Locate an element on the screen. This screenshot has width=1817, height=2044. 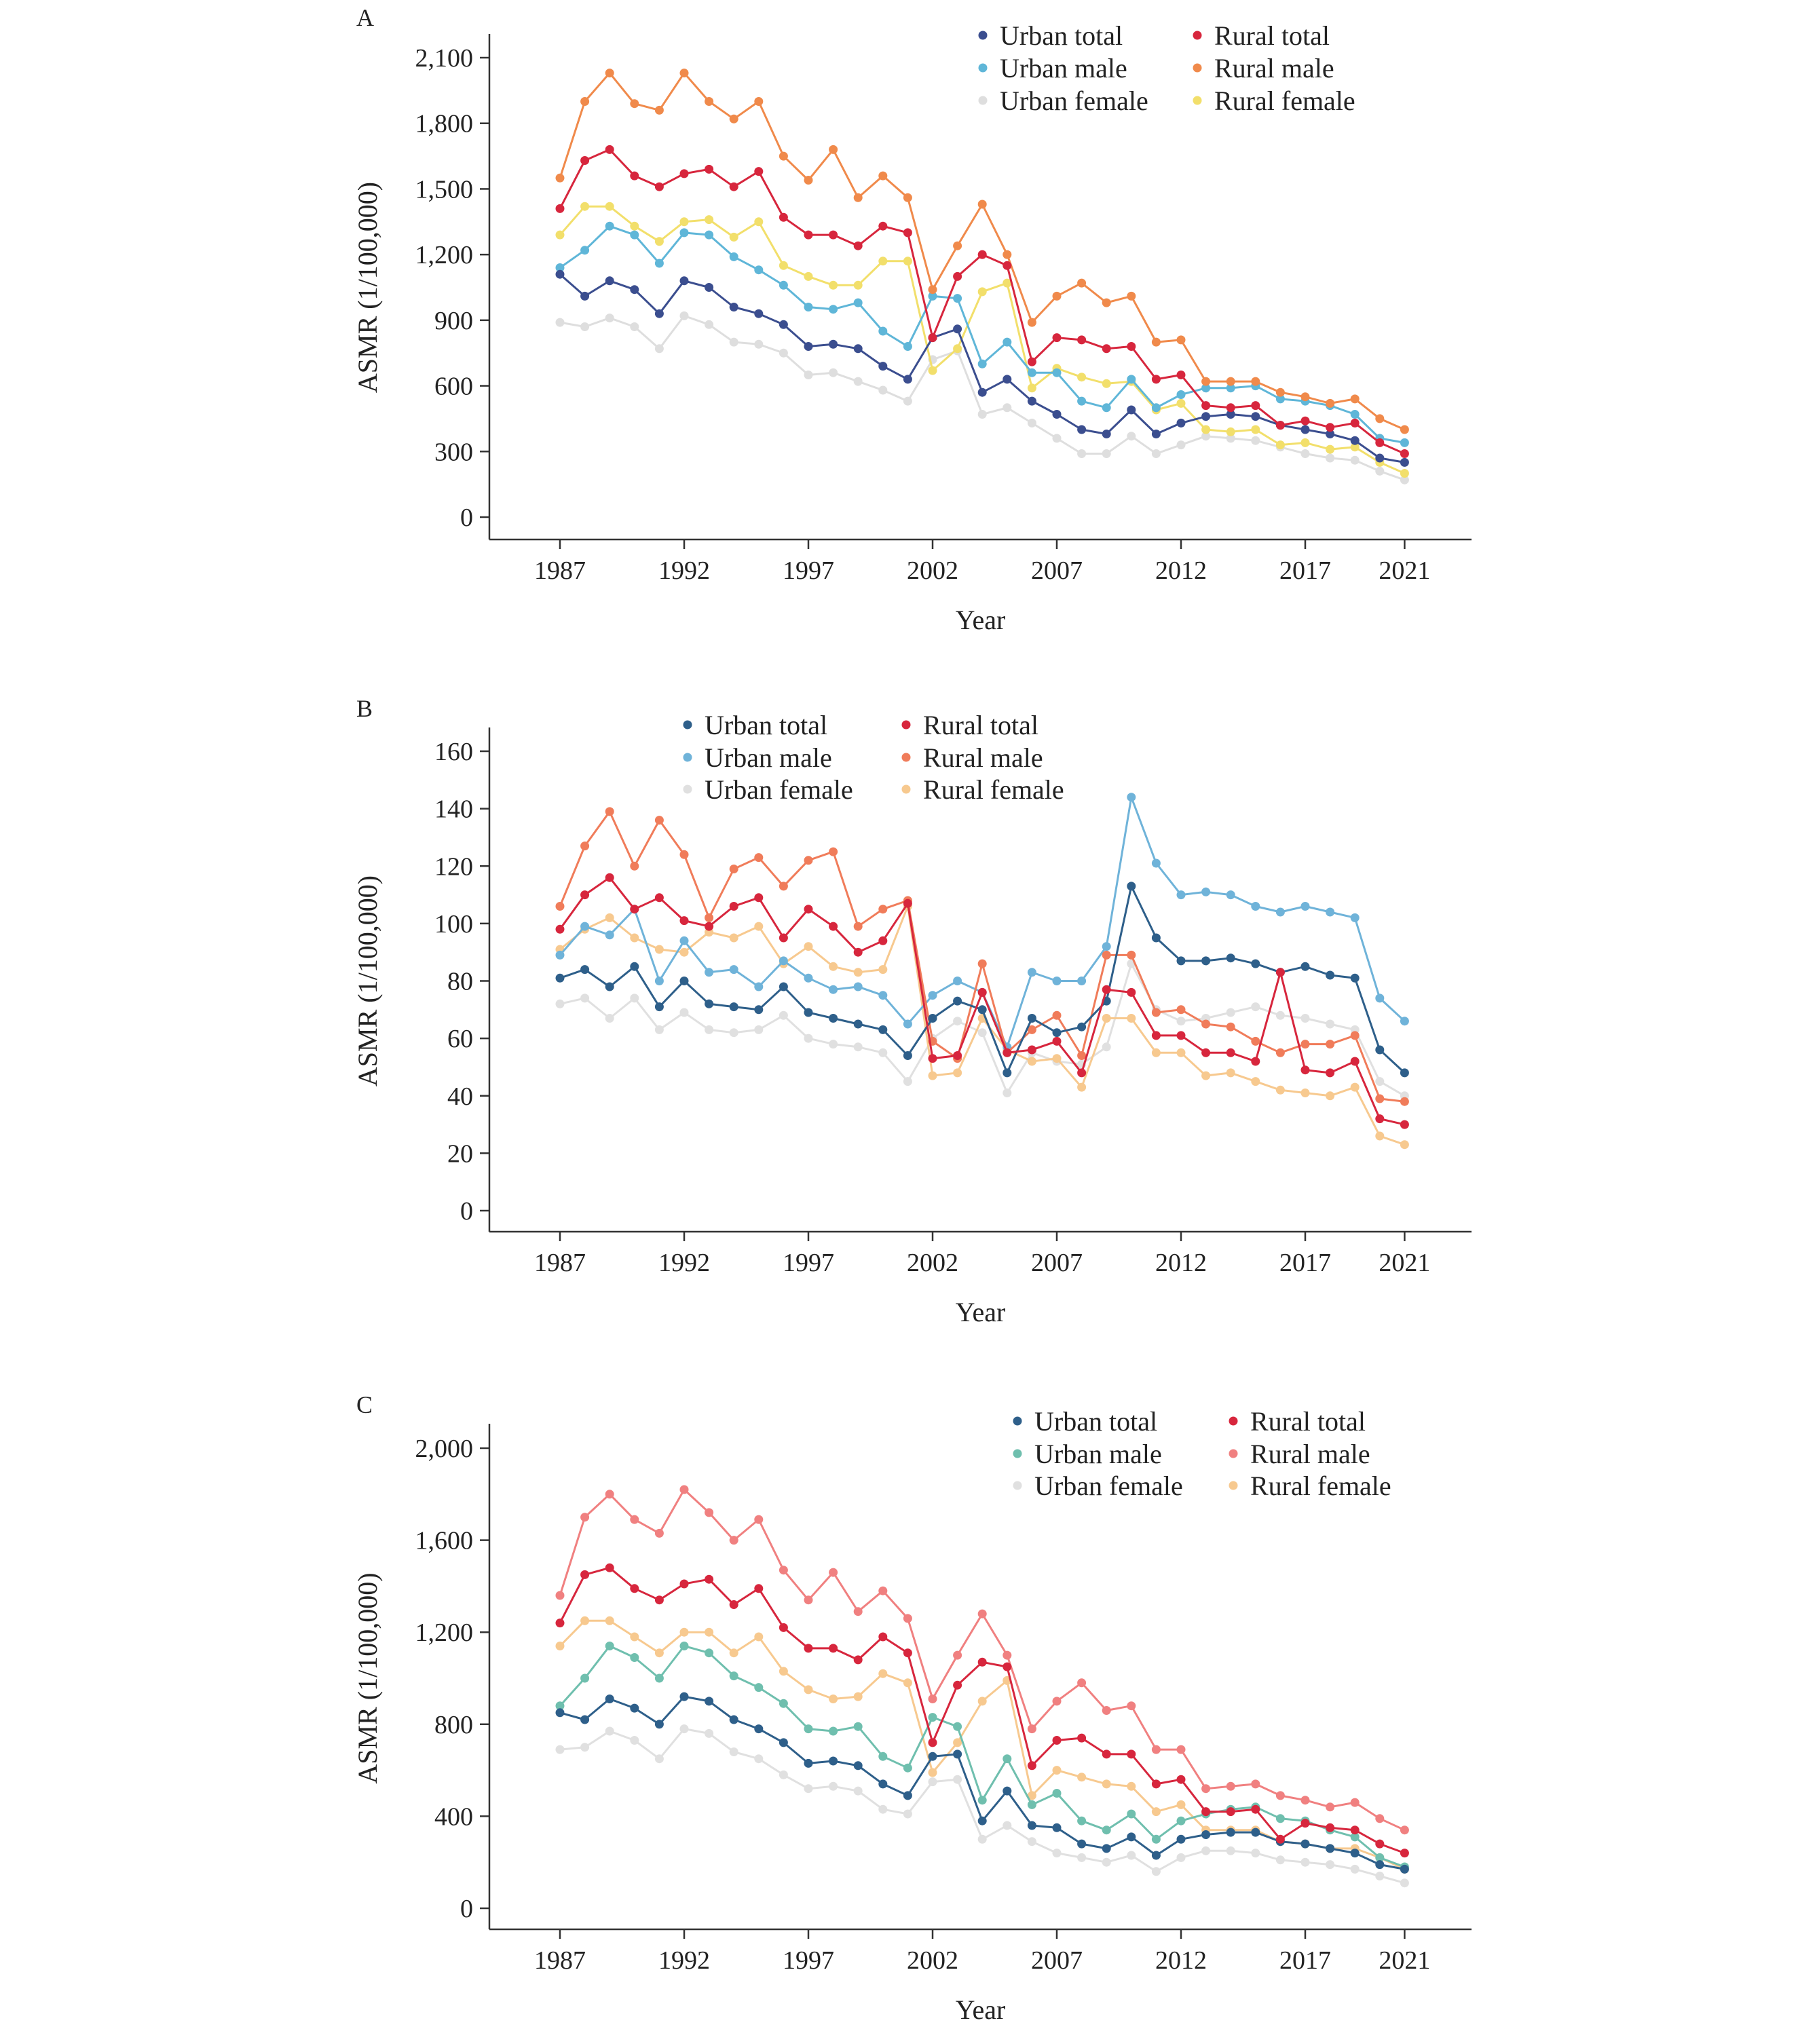
x-tick-label: 1992 is located at coordinates (684, 570).